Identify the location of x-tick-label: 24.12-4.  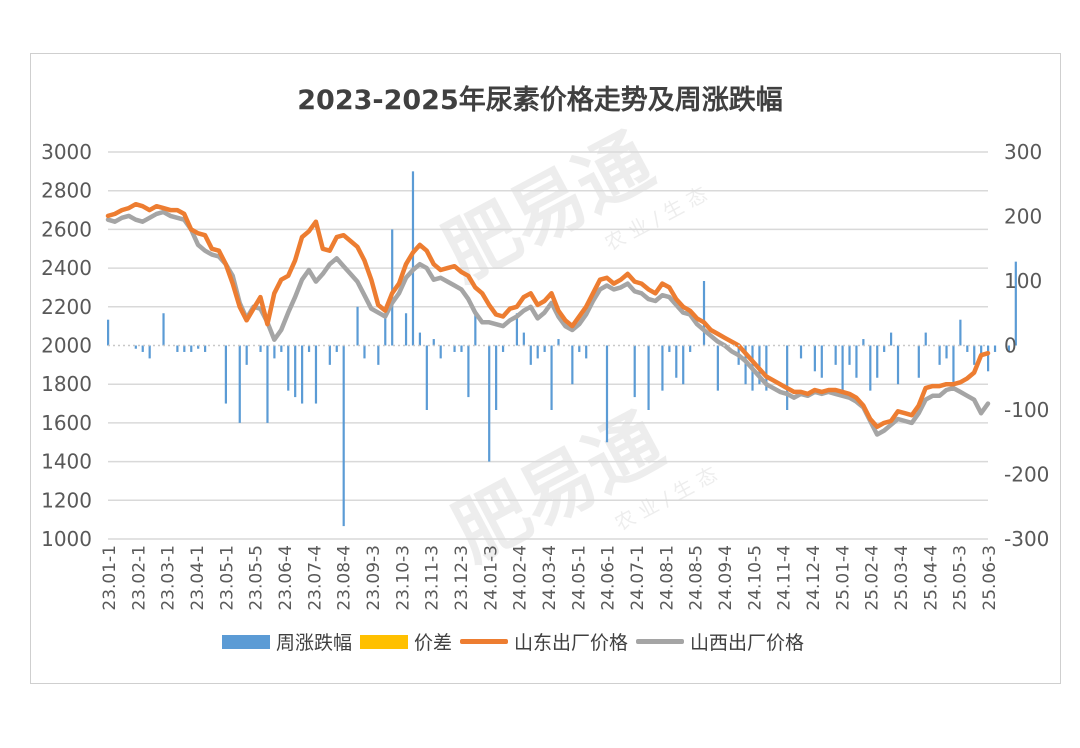
(814, 578).